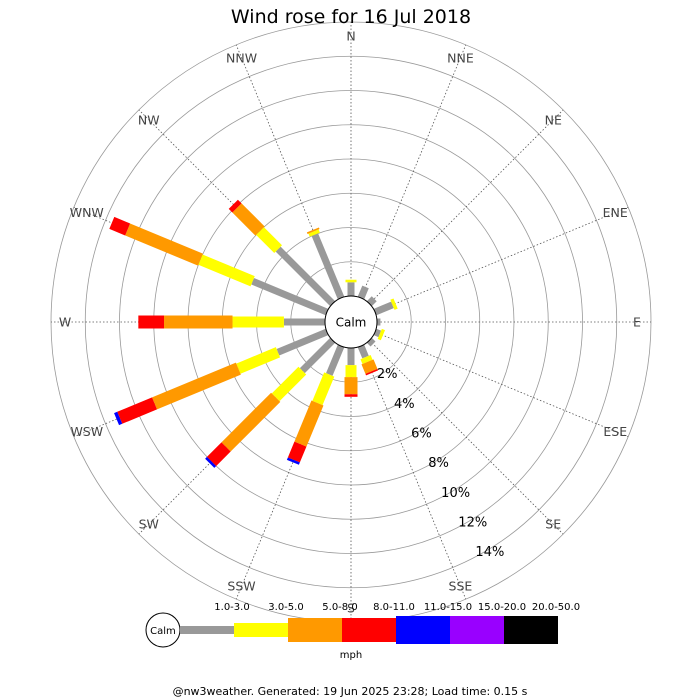 This screenshot has width=700, height=700. What do you see at coordinates (328, 266) in the screenshot?
I see `bar-nnw-1.0-3.0` at bounding box center [328, 266].